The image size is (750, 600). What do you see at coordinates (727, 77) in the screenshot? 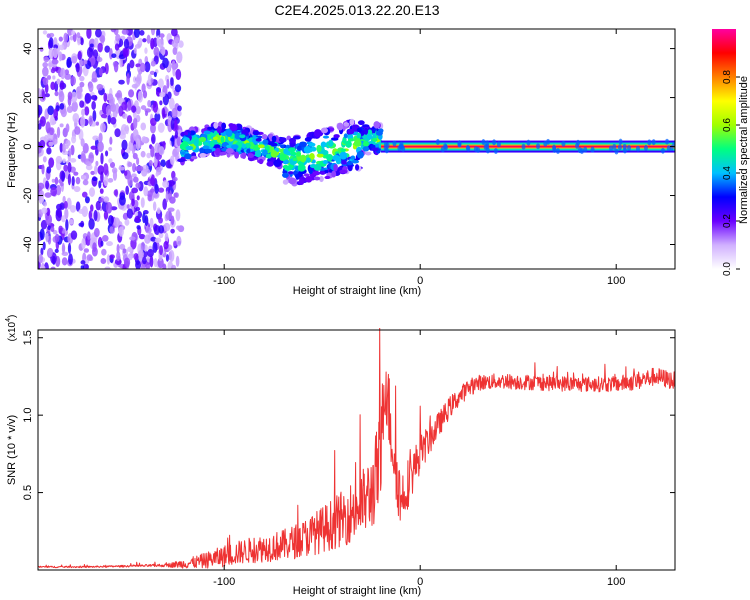
I see `colorbar-tick-label: 0.8` at bounding box center [727, 77].